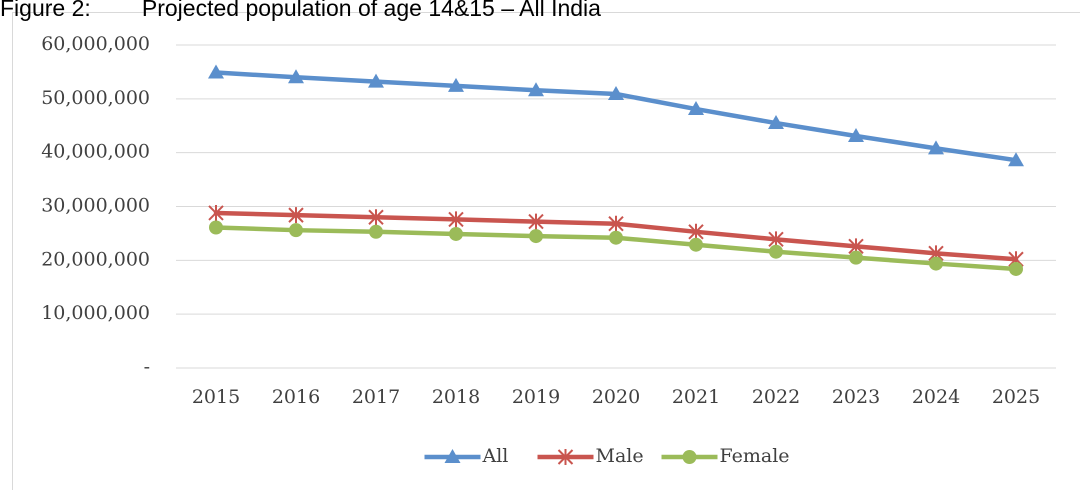 The image size is (1080, 490). I want to click on x-tick-label: 2022, so click(776, 397).